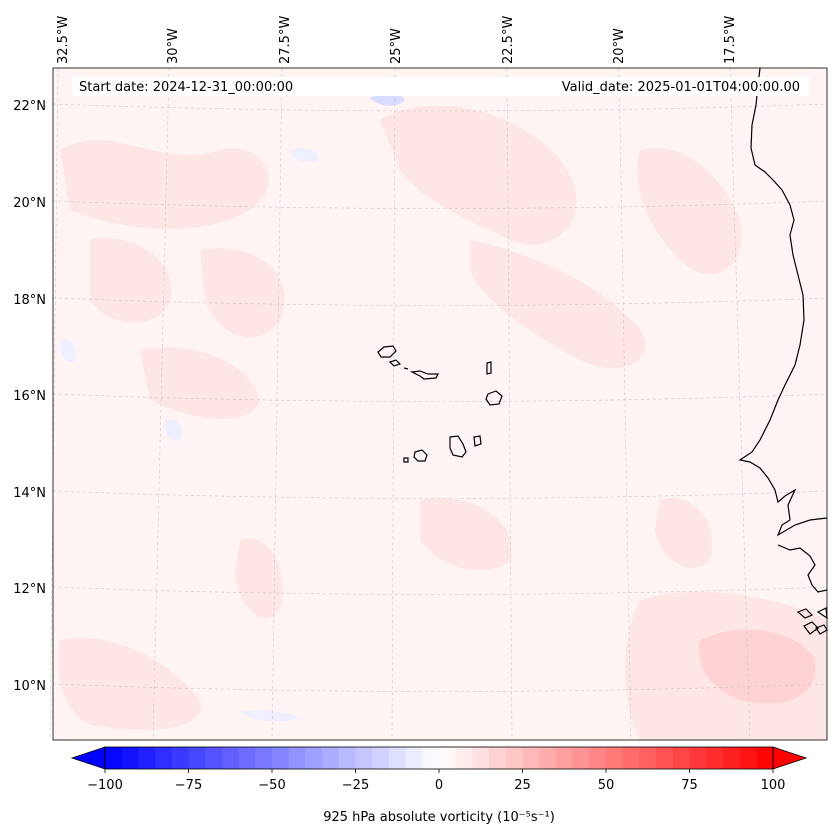  I want to click on cape-verde-islands, so click(440, 404).